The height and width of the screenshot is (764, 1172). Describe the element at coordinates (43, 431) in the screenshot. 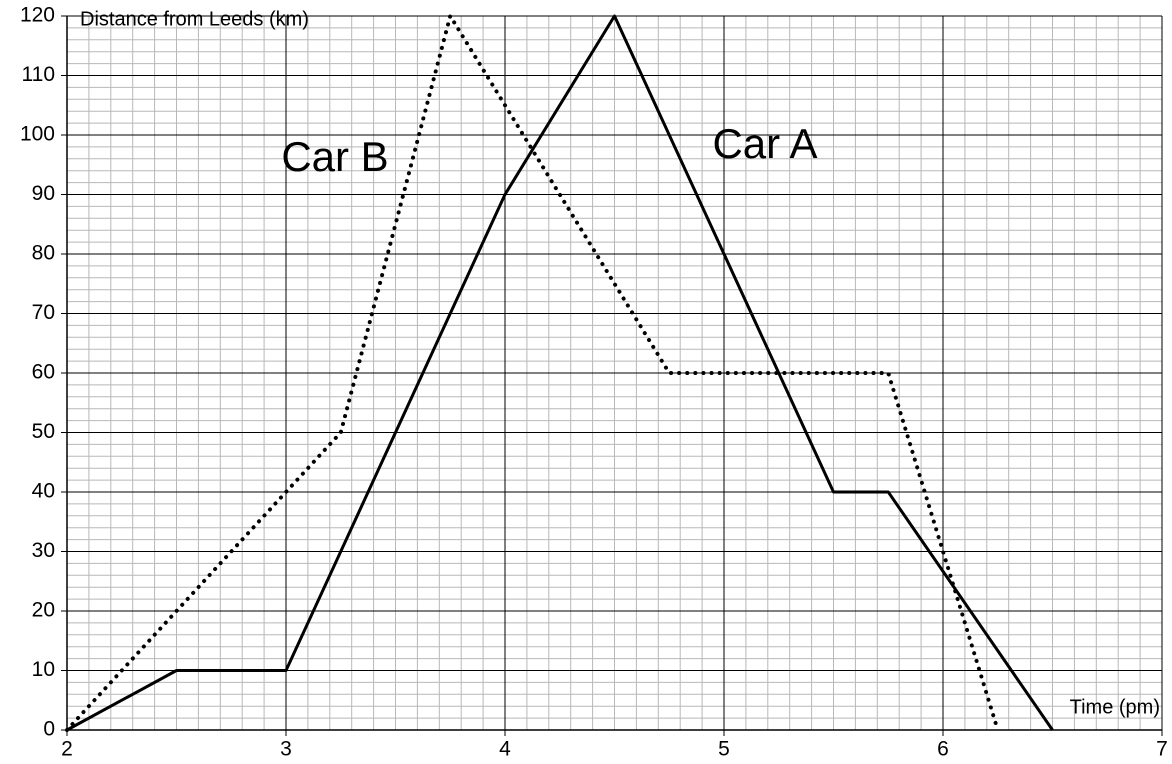

I see `y-tick-label: 50` at that location.